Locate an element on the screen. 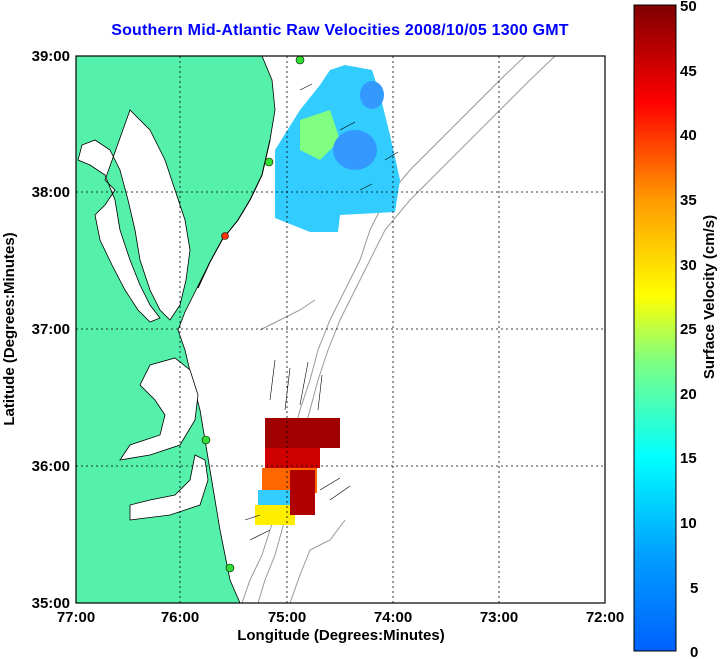  x-tick-label: 76:00 is located at coordinates (180, 617).